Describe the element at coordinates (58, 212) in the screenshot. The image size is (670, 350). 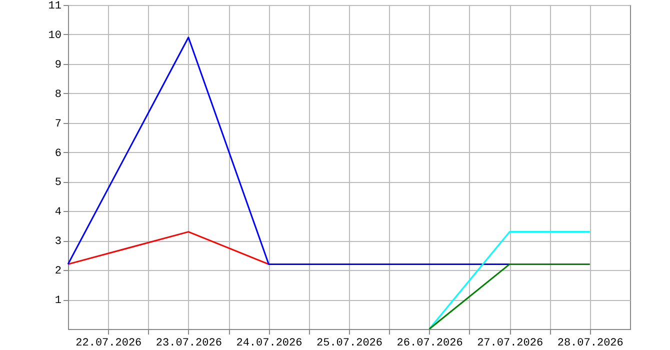
I see `y-tick-label: 4` at that location.